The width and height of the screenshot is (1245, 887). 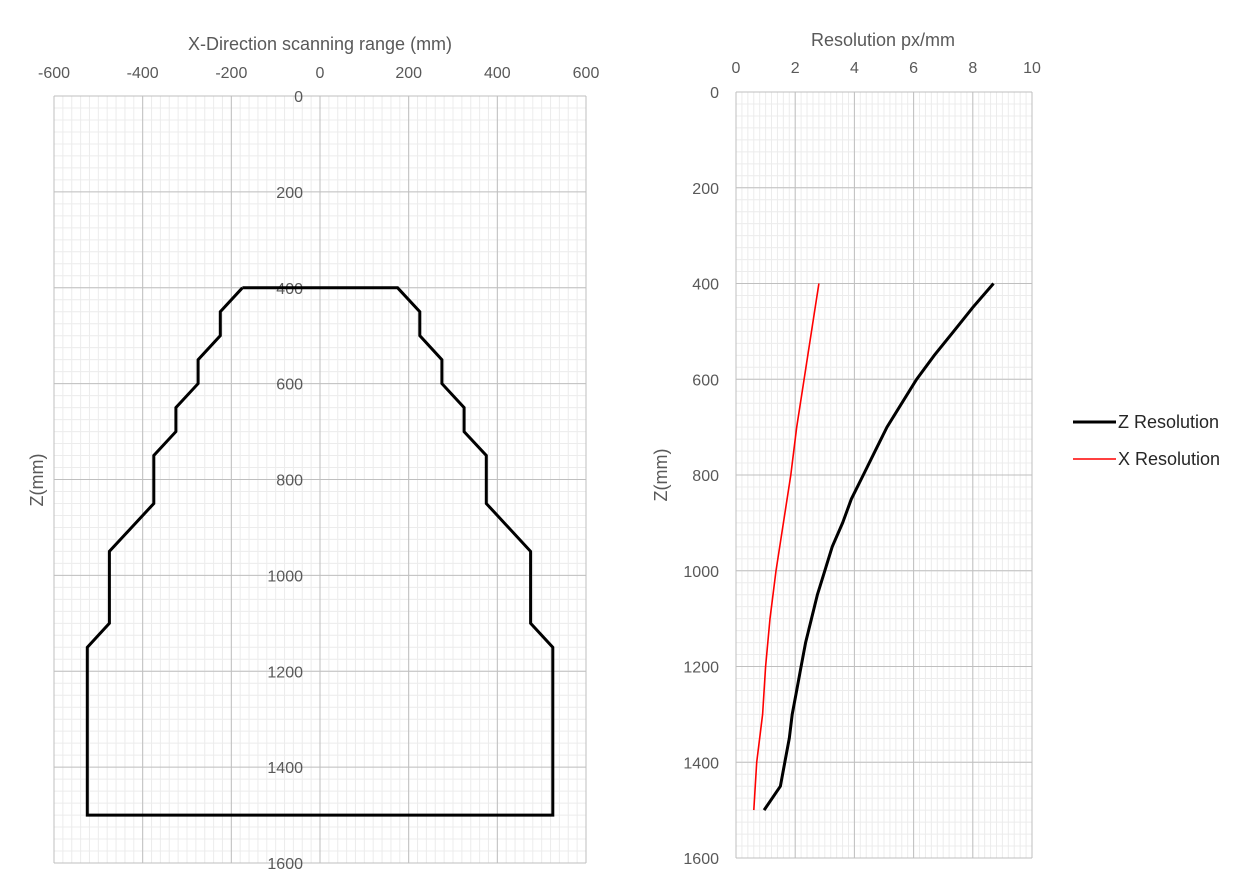 What do you see at coordinates (913, 68) in the screenshot?
I see `x-tick-label: 6` at bounding box center [913, 68].